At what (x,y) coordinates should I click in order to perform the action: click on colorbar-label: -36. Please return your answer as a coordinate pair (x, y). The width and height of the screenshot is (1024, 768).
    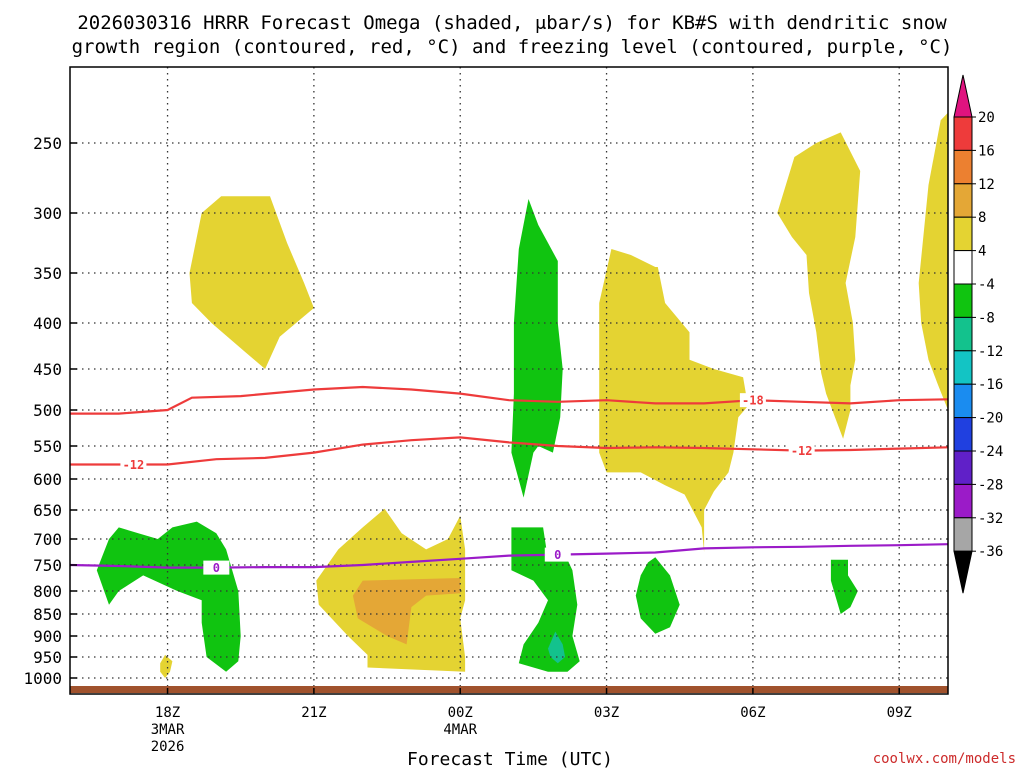
    Looking at the image, I should click on (990, 552).